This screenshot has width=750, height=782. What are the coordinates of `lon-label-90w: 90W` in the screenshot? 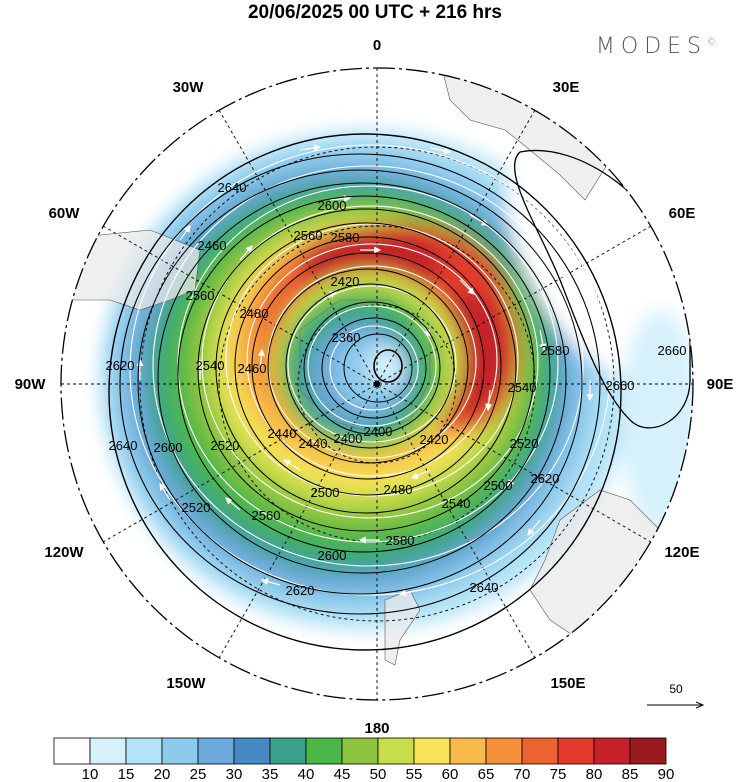 It's located at (31, 384).